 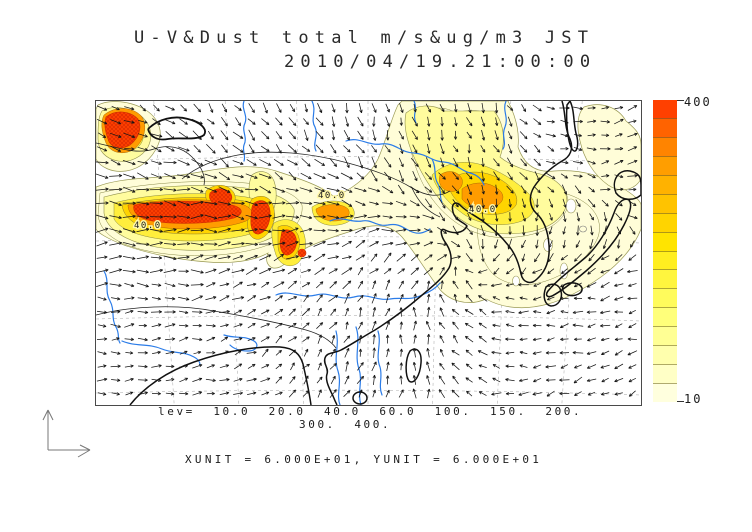 I want to click on colorbar-min-label: 10, so click(x=693, y=399).